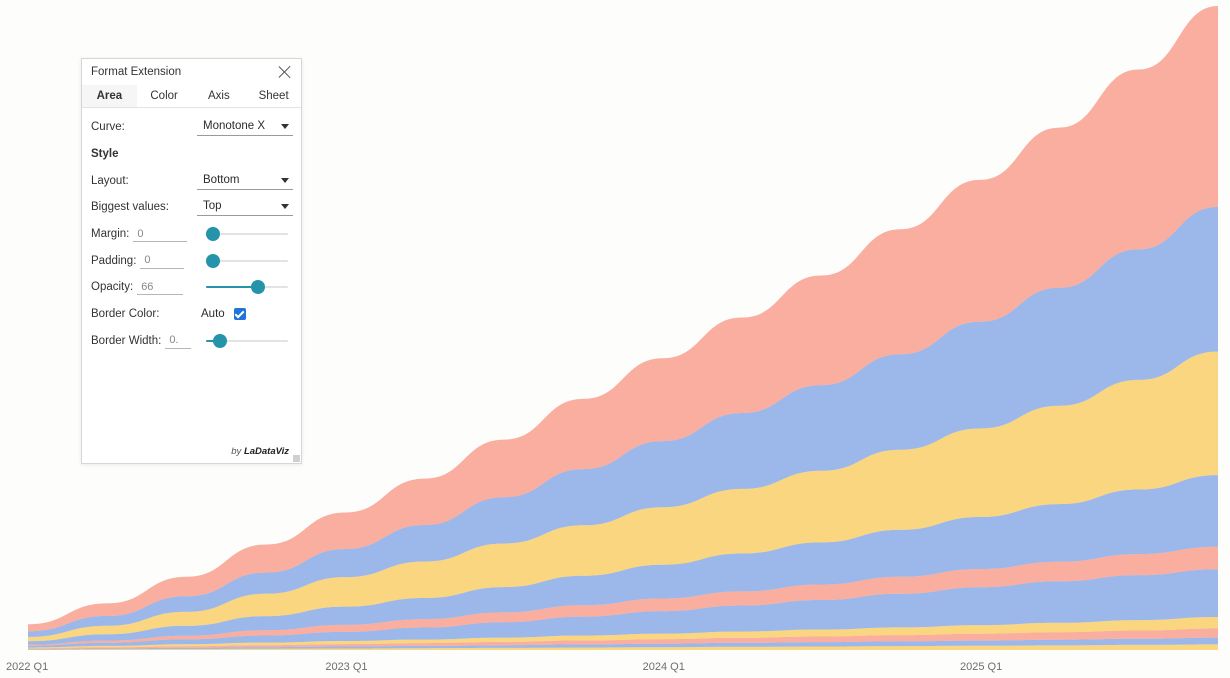 The width and height of the screenshot is (1230, 678). I want to click on biggest-values-select: Top, so click(245, 207).